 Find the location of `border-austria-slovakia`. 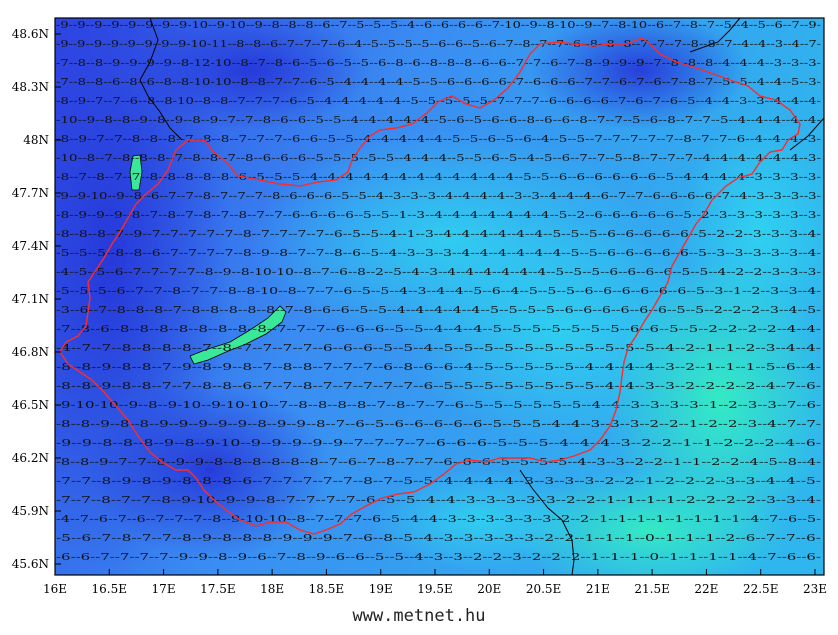

border-austria-slovakia is located at coordinates (161, 79).